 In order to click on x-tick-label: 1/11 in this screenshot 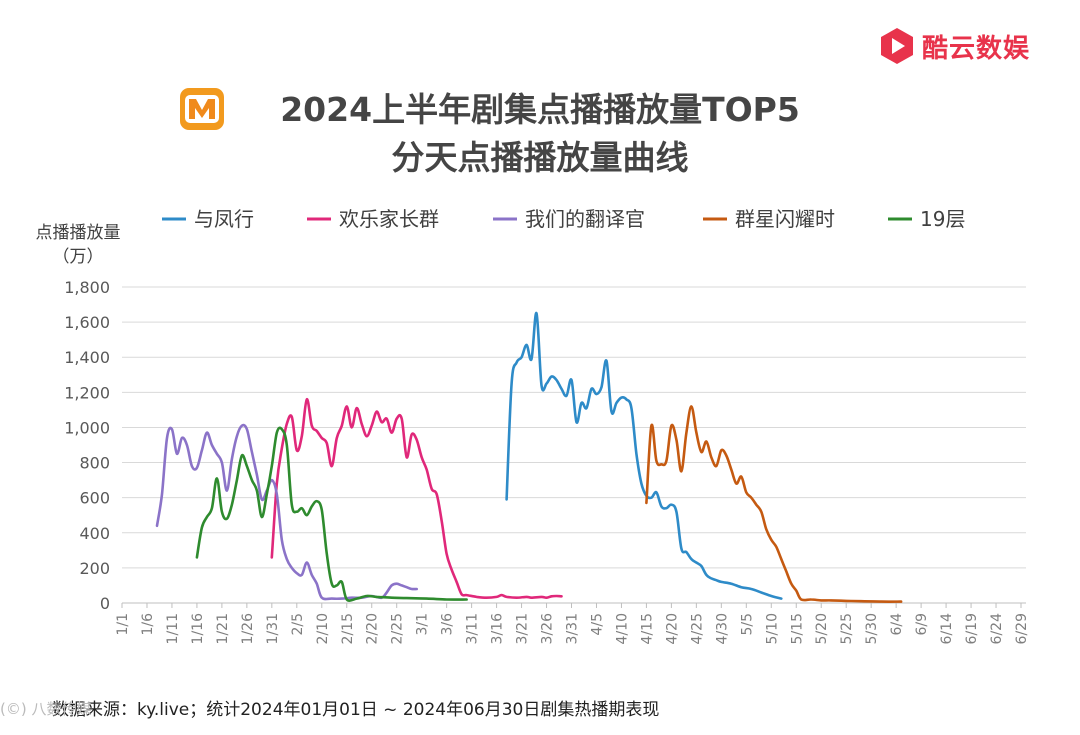, I will do `click(173, 628)`.